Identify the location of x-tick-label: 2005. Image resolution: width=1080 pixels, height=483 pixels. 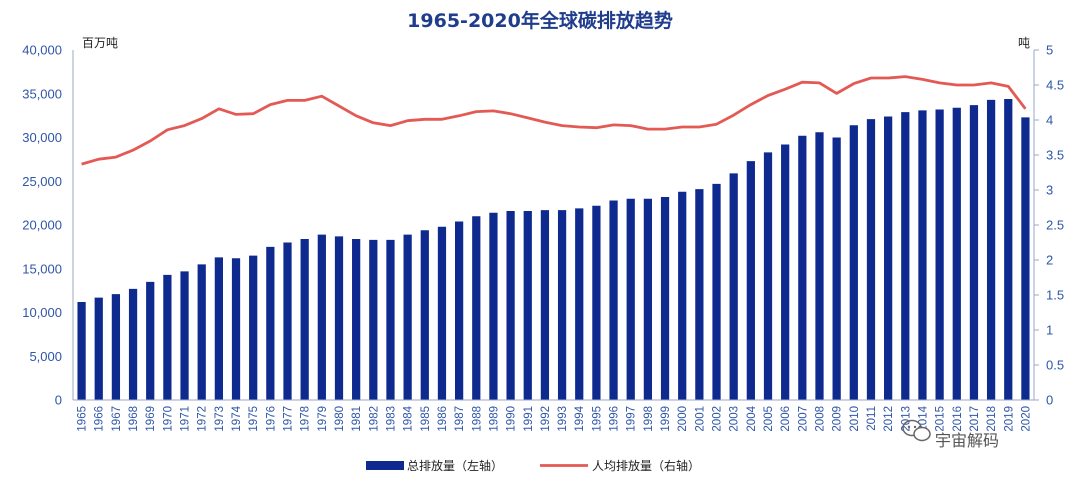
(769, 419).